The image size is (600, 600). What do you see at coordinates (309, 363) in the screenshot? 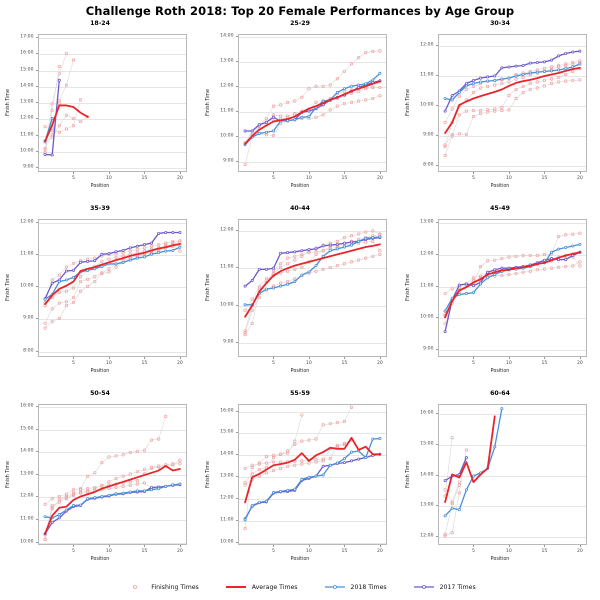
I see `x-tick-label: 10` at bounding box center [309, 363].